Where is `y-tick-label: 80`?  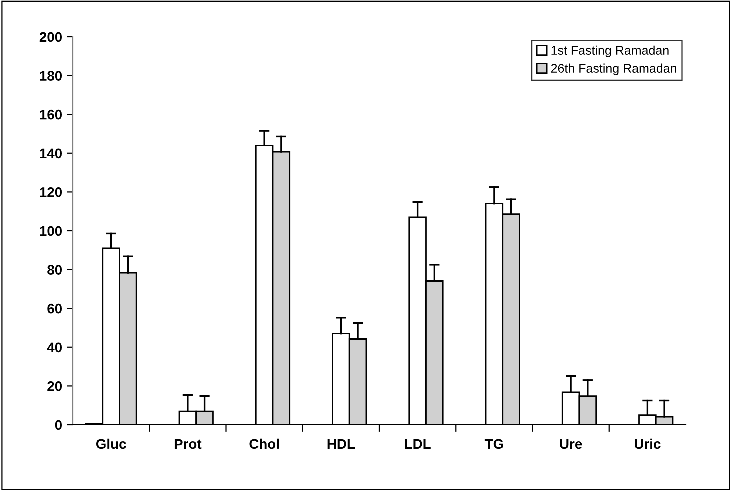 y-tick-label: 80 is located at coordinates (55, 270).